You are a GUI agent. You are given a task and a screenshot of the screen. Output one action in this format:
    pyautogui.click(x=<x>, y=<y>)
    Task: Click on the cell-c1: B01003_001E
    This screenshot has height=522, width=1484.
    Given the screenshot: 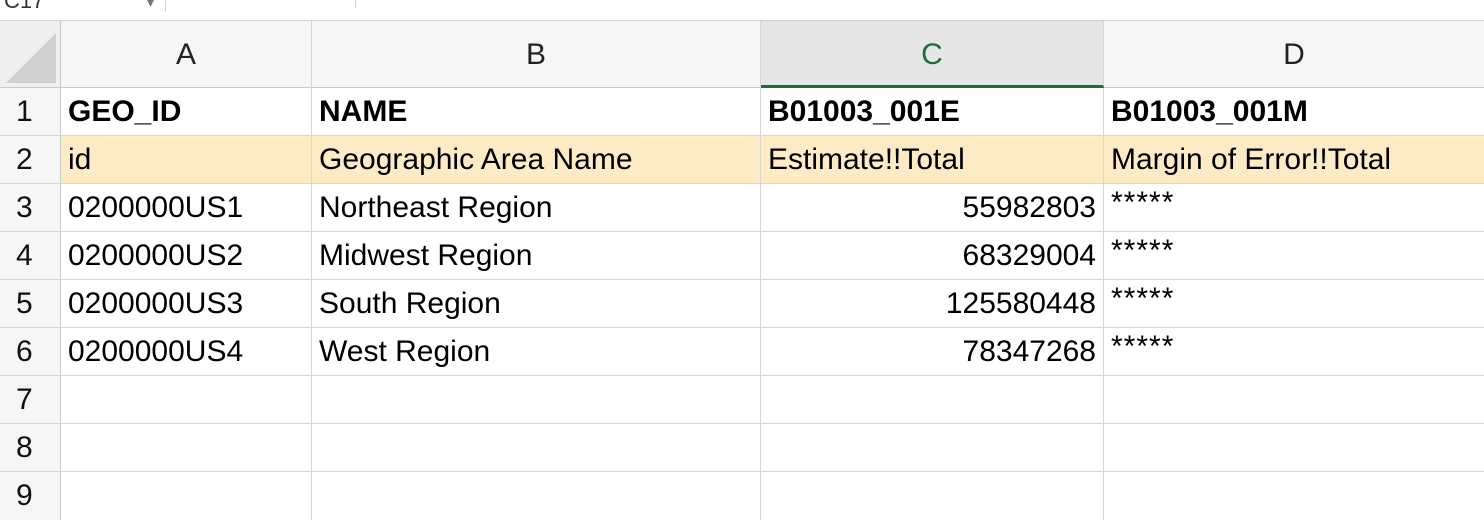 What is the action you would take?
    pyautogui.click(x=932, y=112)
    